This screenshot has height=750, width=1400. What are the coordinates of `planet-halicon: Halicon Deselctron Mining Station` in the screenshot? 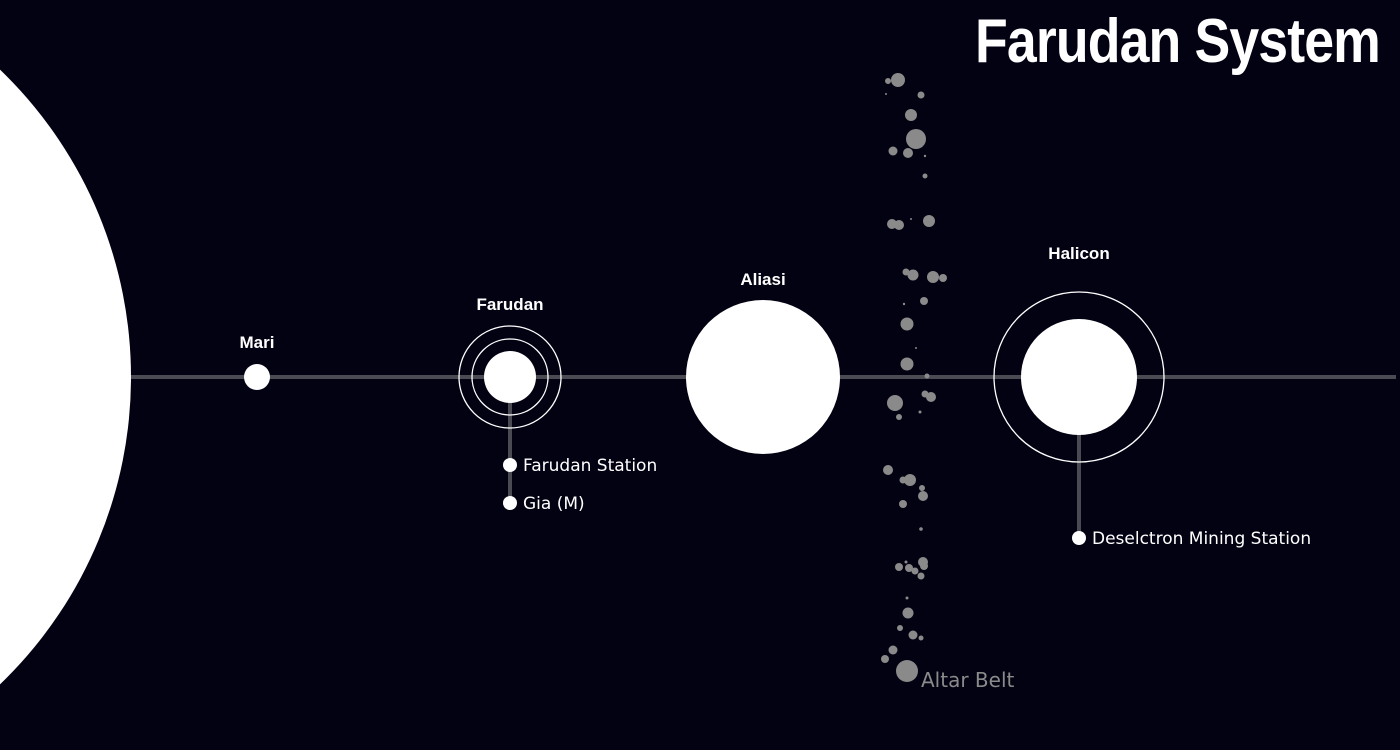 It's located at (1152, 396).